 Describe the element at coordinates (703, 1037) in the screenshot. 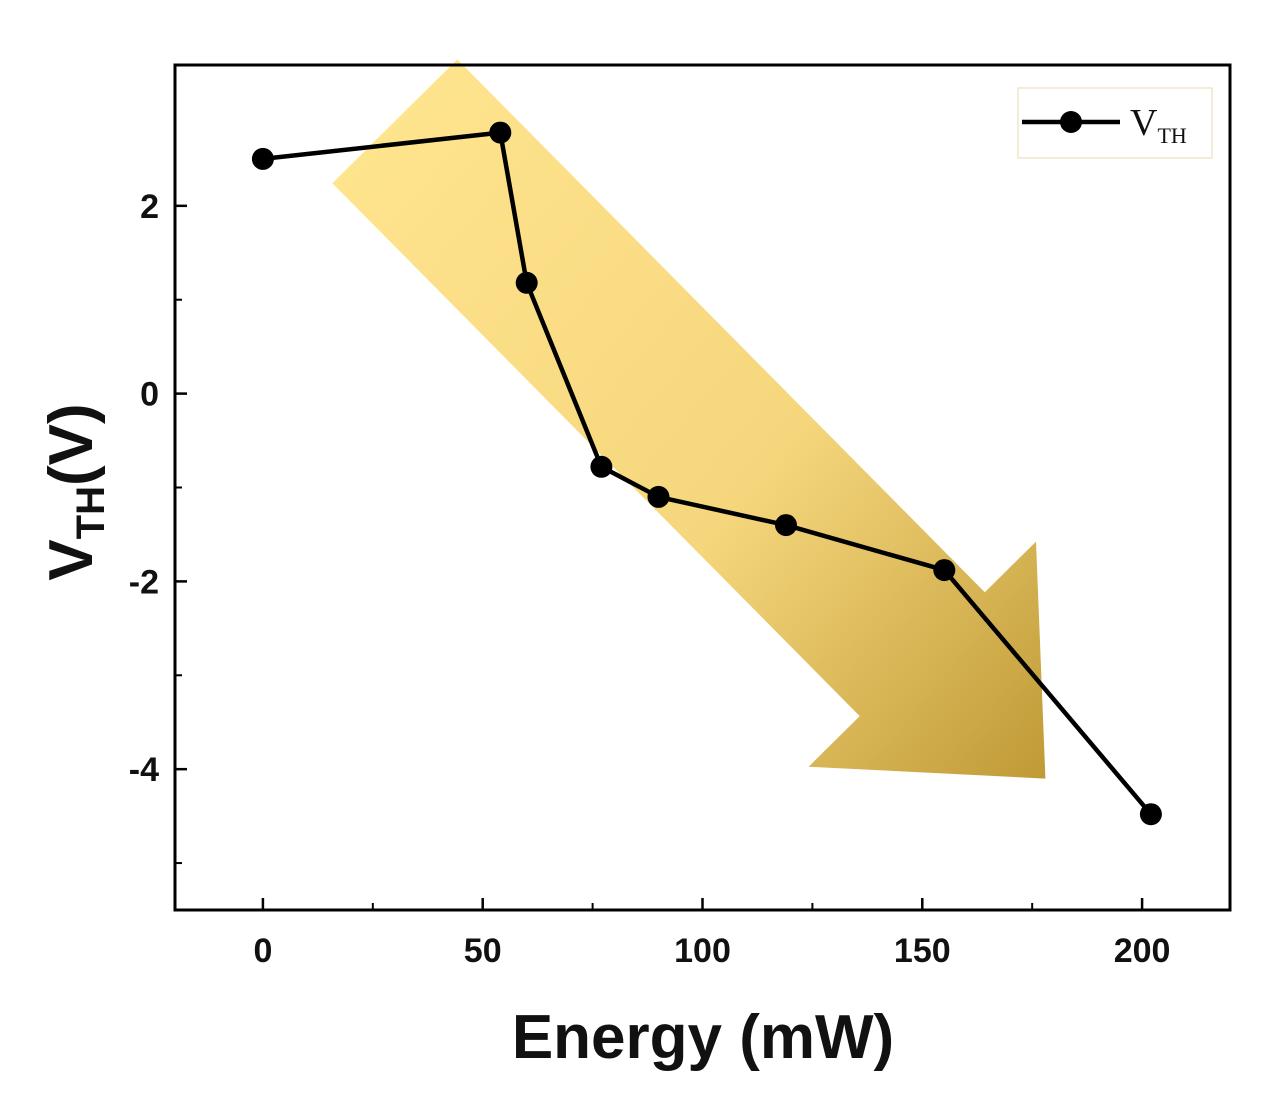

I see `x-axis-title: Energy (mW)` at that location.